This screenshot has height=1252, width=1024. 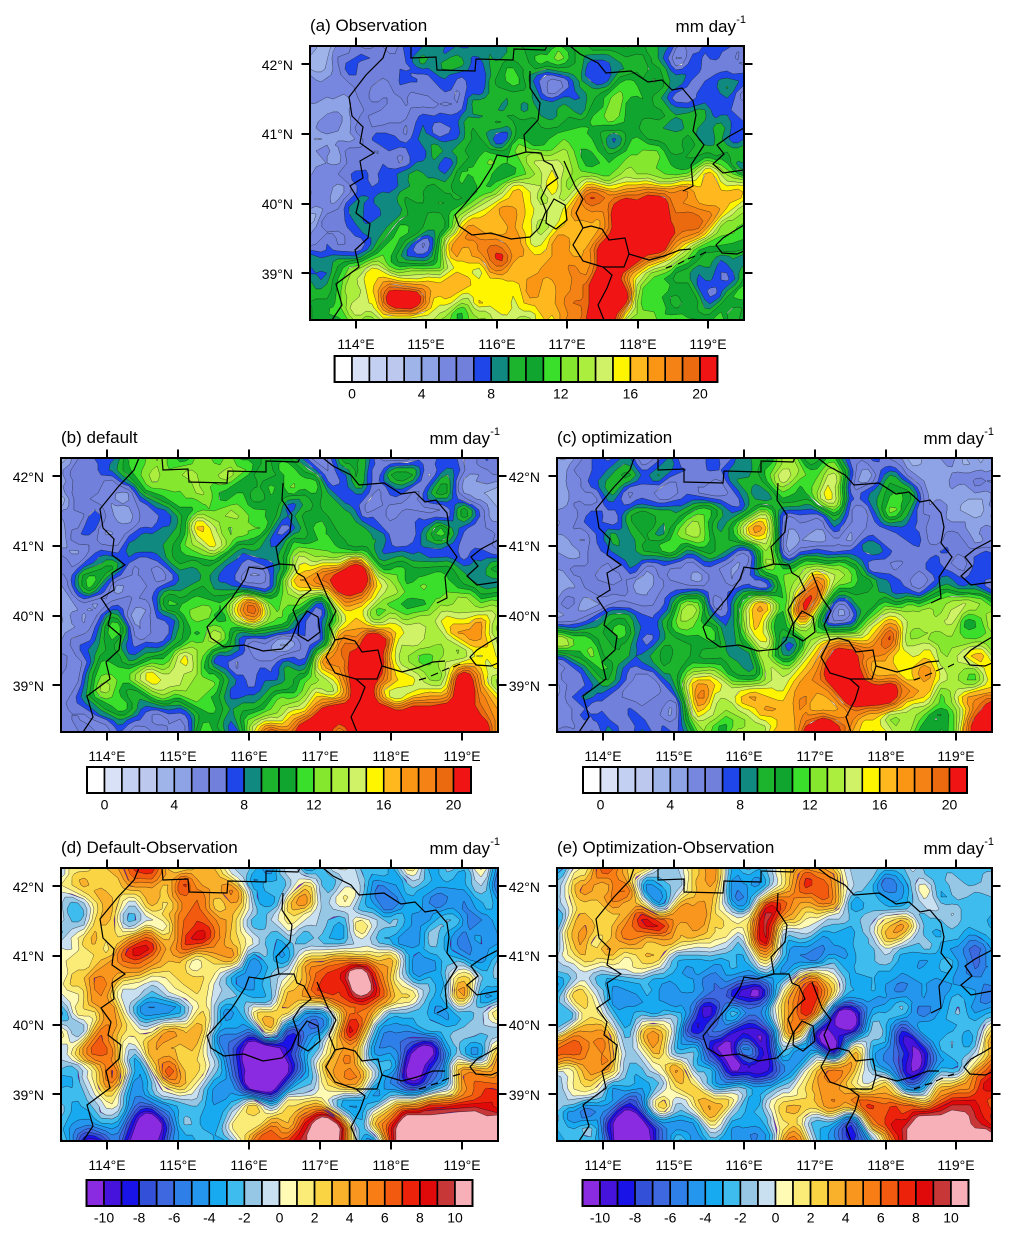 I want to click on svg-text: (d) Default-Observation, so click(x=149, y=847).